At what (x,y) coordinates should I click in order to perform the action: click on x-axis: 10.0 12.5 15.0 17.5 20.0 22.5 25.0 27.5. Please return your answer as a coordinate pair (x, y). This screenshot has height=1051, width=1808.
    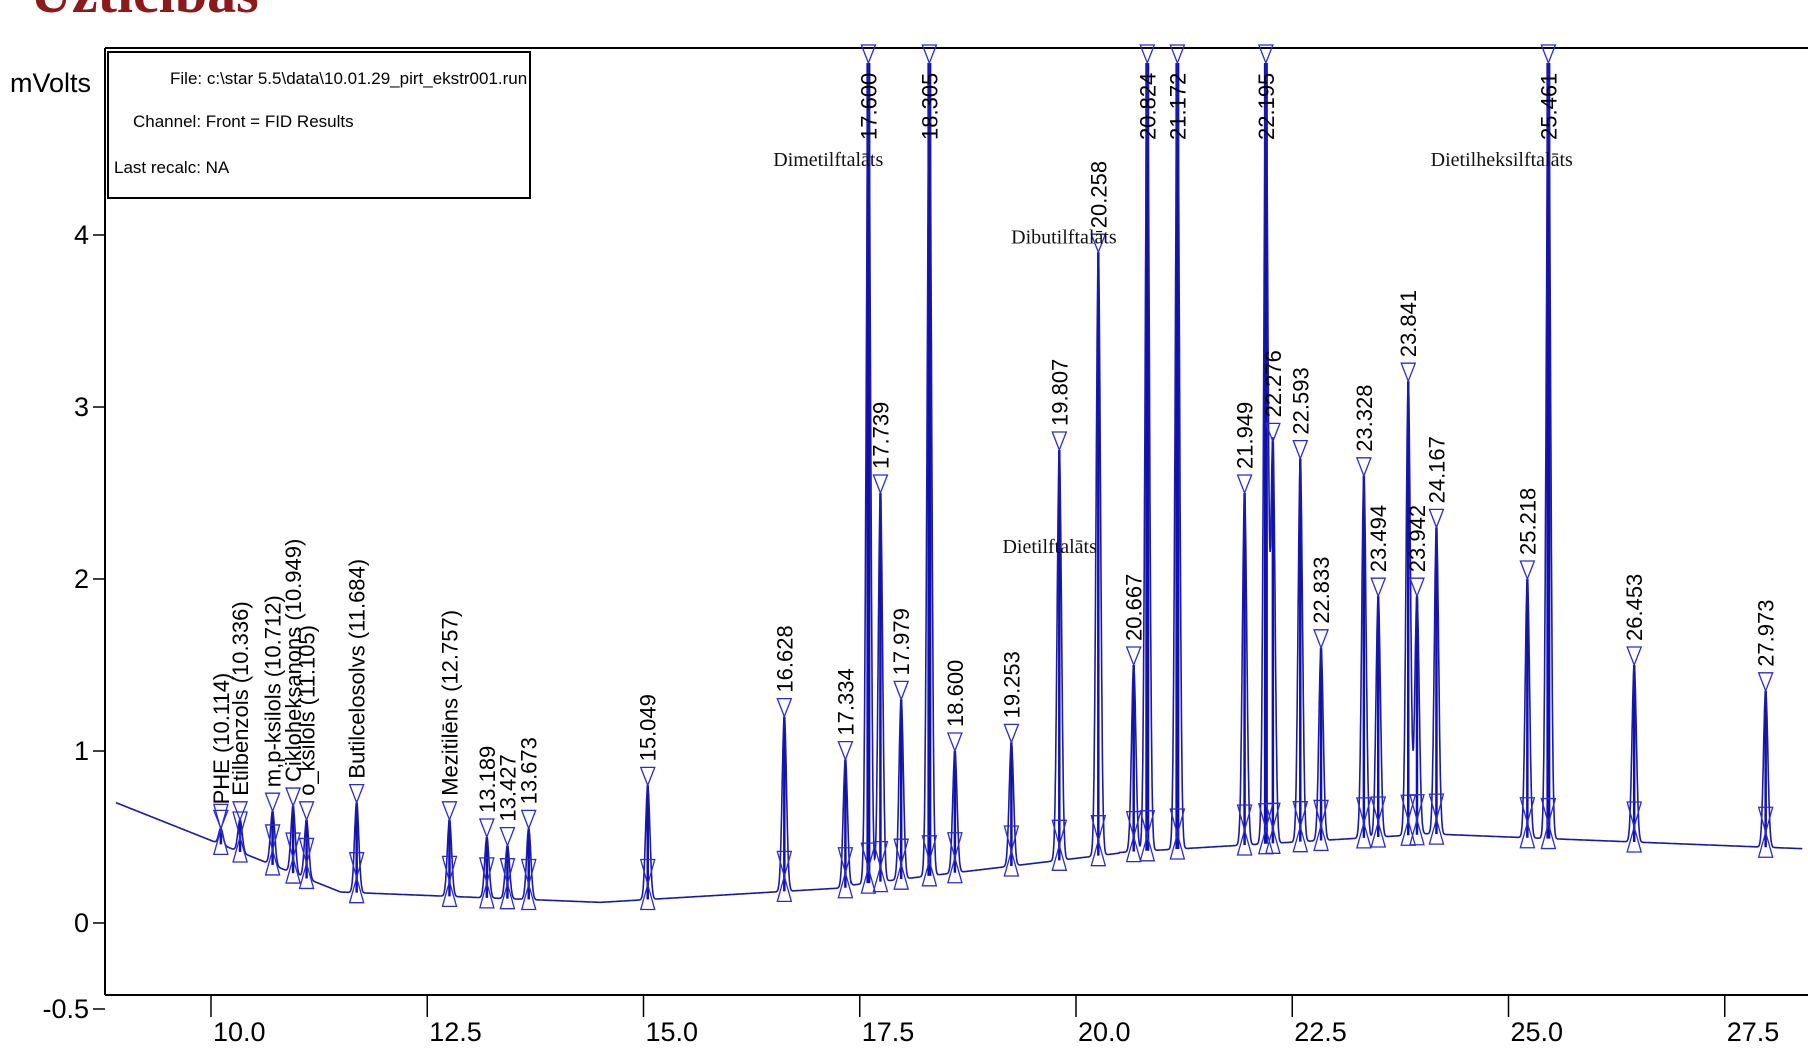
    Looking at the image, I should click on (994, 1021).